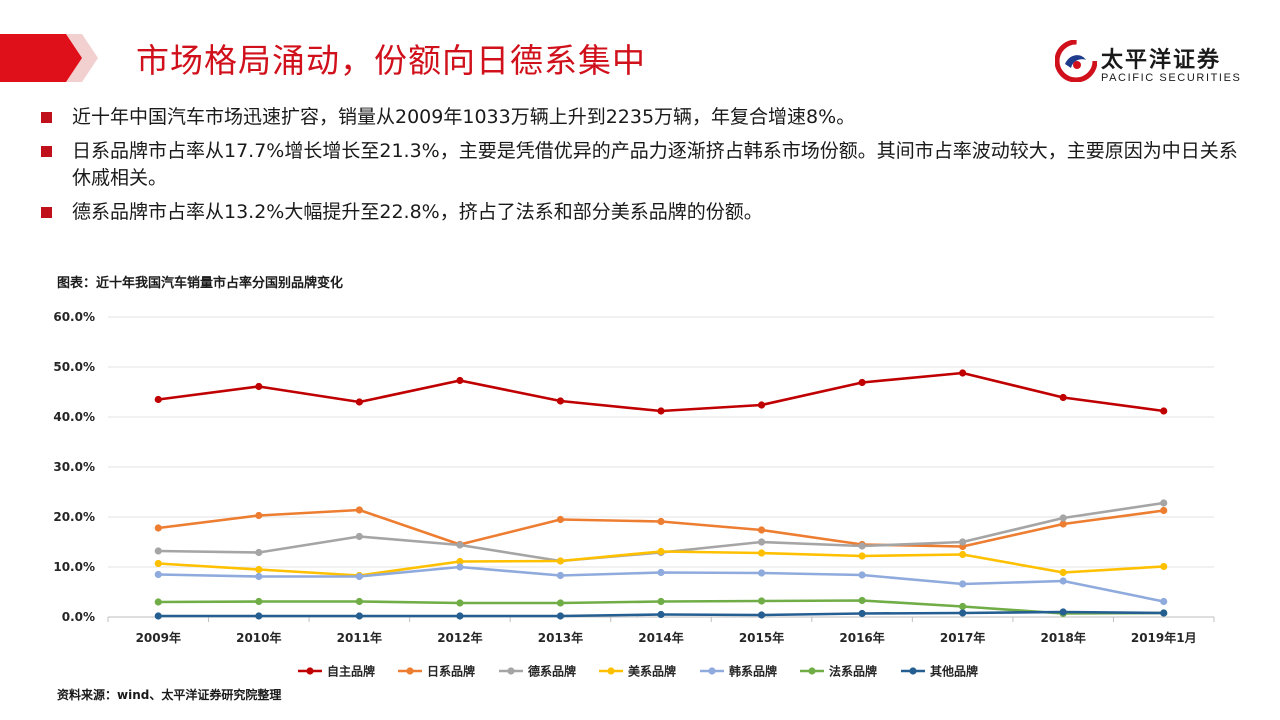  What do you see at coordinates (74, 517) in the screenshot?
I see `y-tick-label: 20.0%` at bounding box center [74, 517].